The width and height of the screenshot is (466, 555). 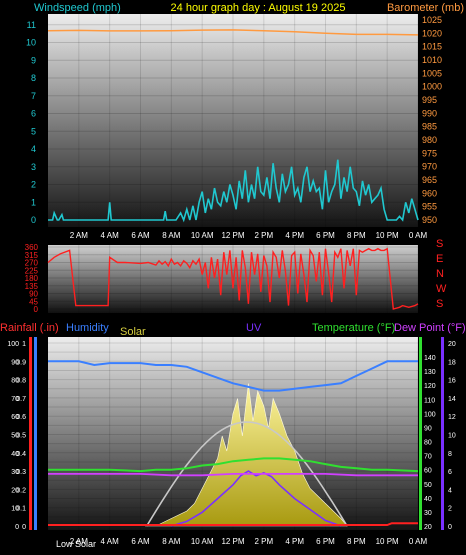 What do you see at coordinates (450, 490) in the screenshot?
I see `uv-tick-label: 4` at bounding box center [450, 490].